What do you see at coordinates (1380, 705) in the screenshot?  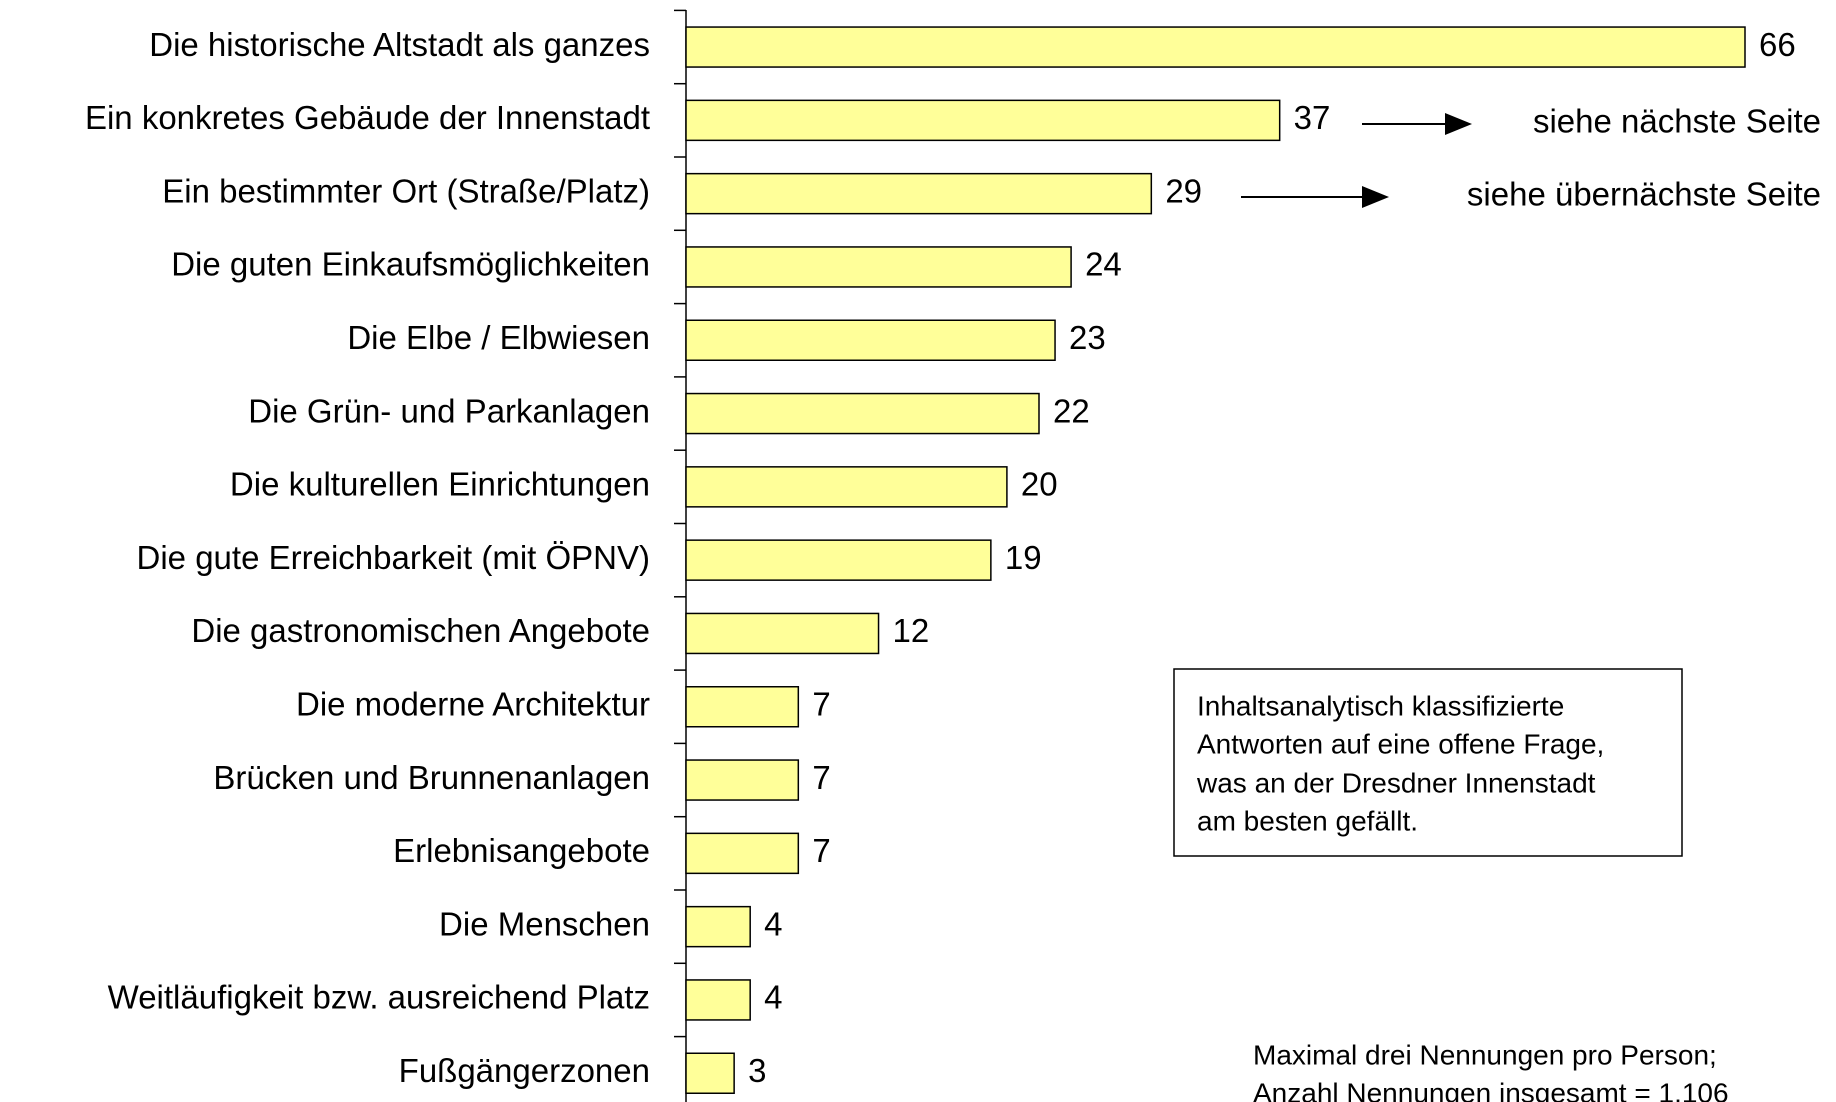 I see `note-line: Inhaltsanalytisch klassifizierte` at bounding box center [1380, 705].